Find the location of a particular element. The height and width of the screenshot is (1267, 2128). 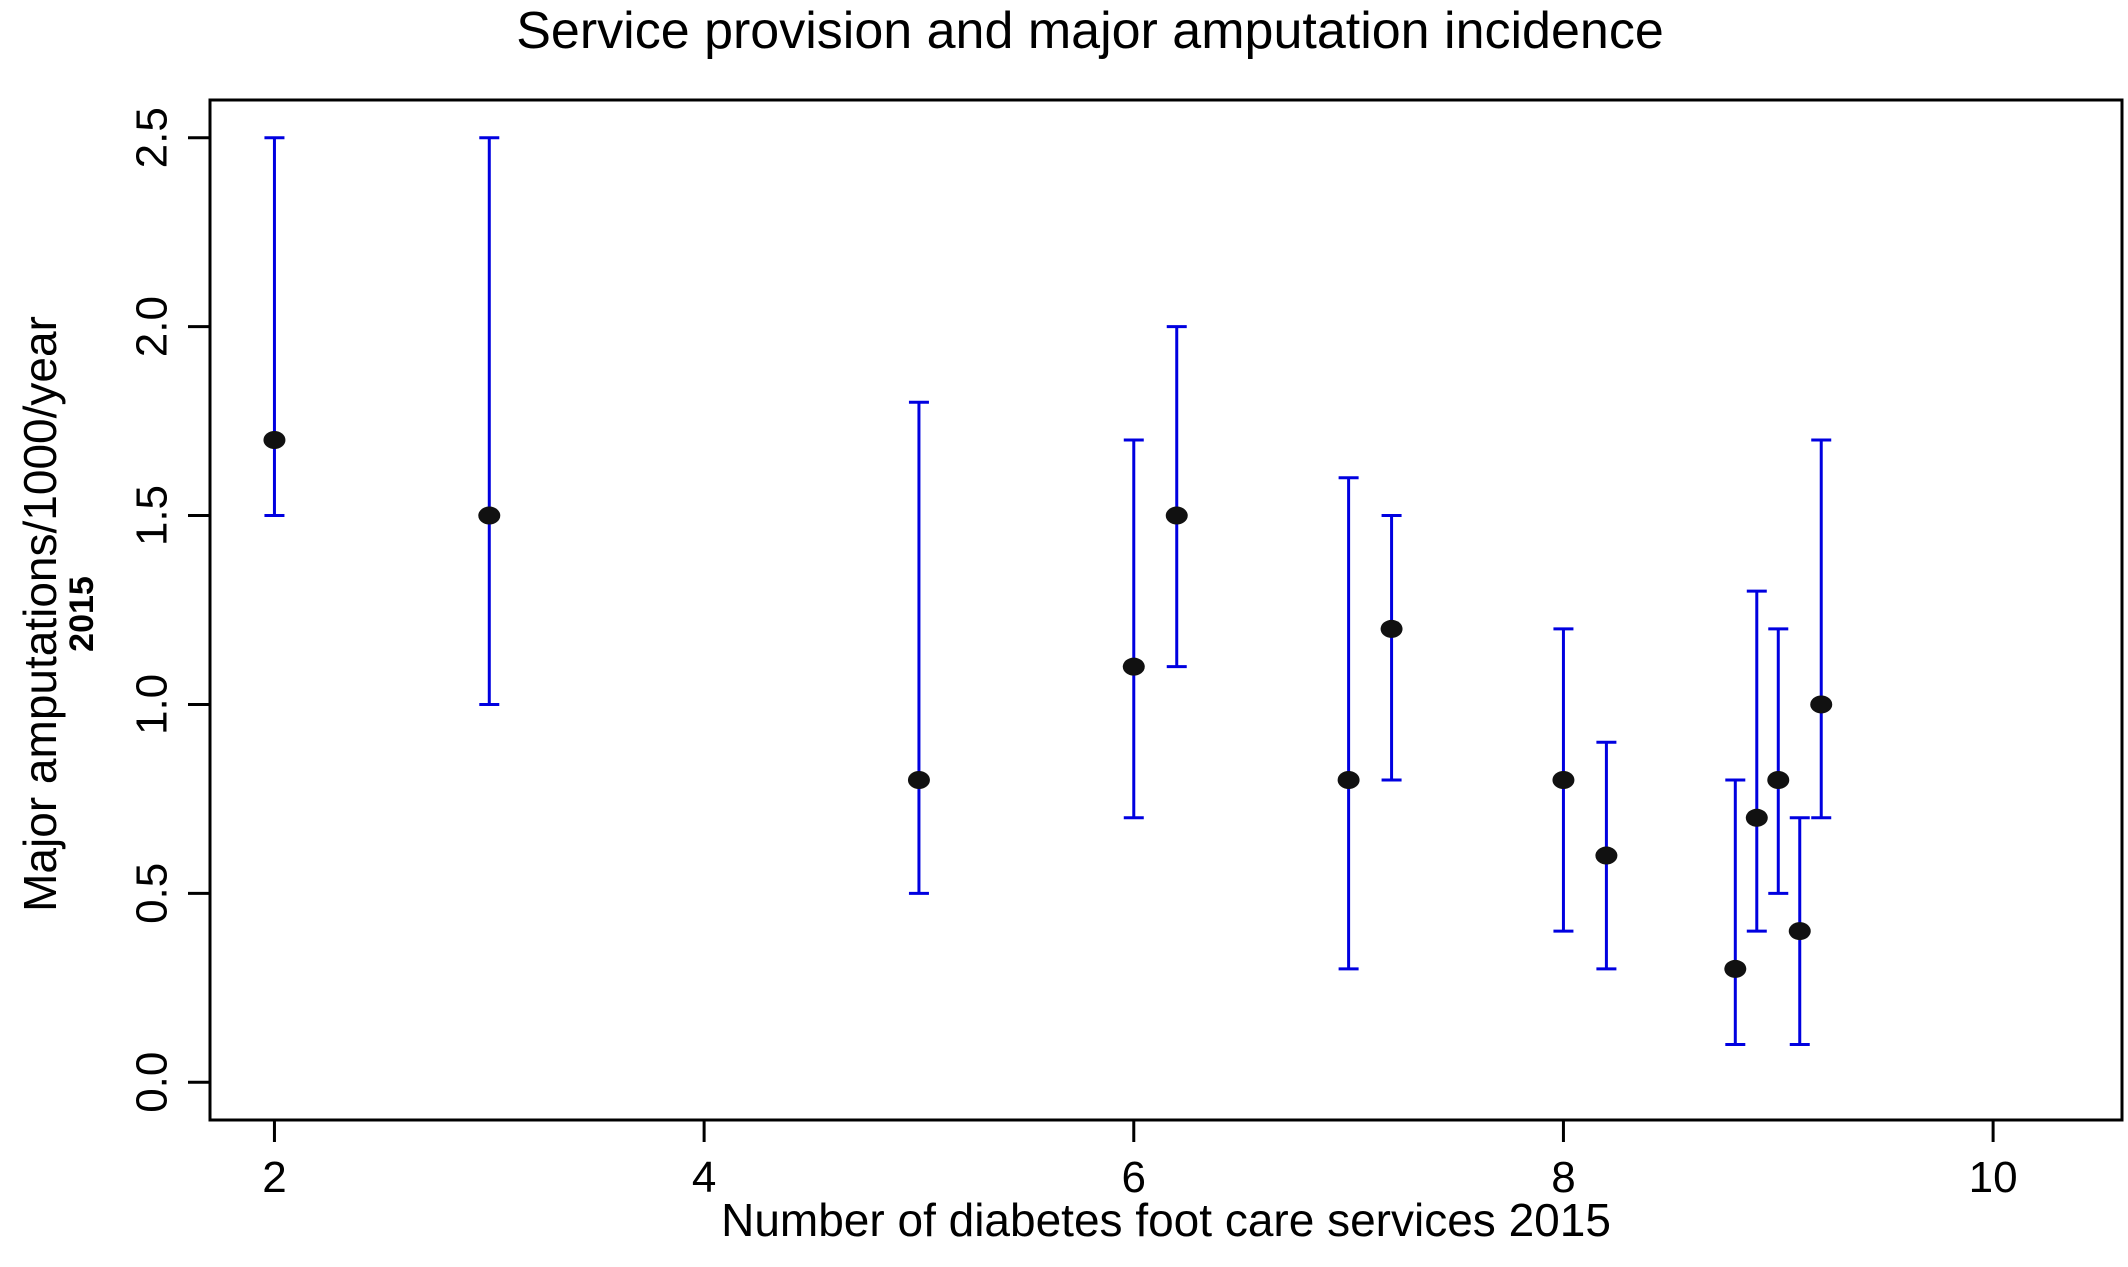

y-tick-label: 0.5 is located at coordinates (152, 893).